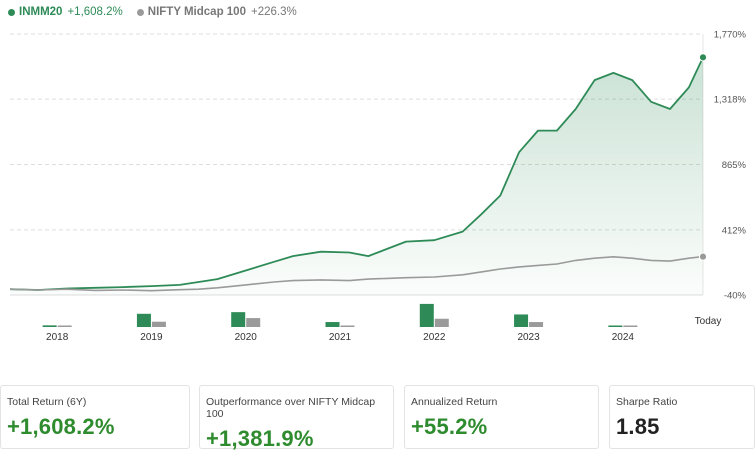  I want to click on card-label: Annualized Return, so click(454, 402).